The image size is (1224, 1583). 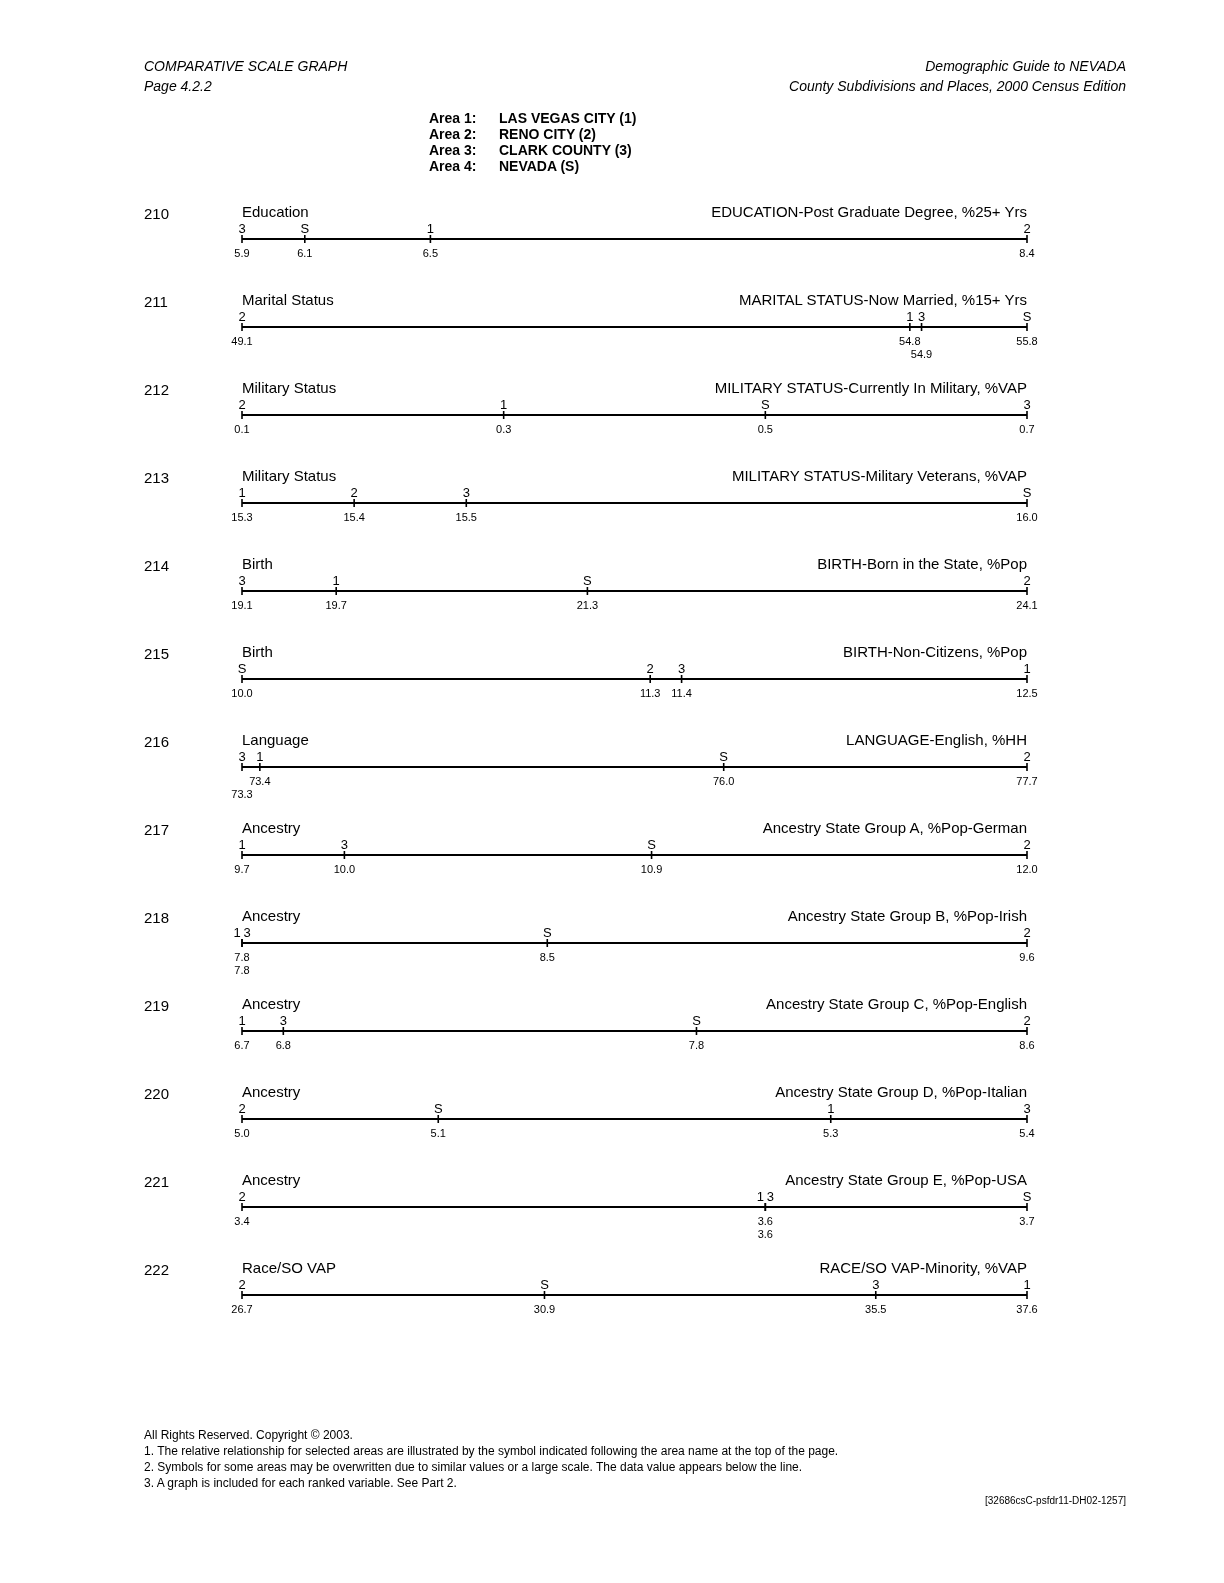 I want to click on text: NEVADA (S), so click(x=539, y=166).